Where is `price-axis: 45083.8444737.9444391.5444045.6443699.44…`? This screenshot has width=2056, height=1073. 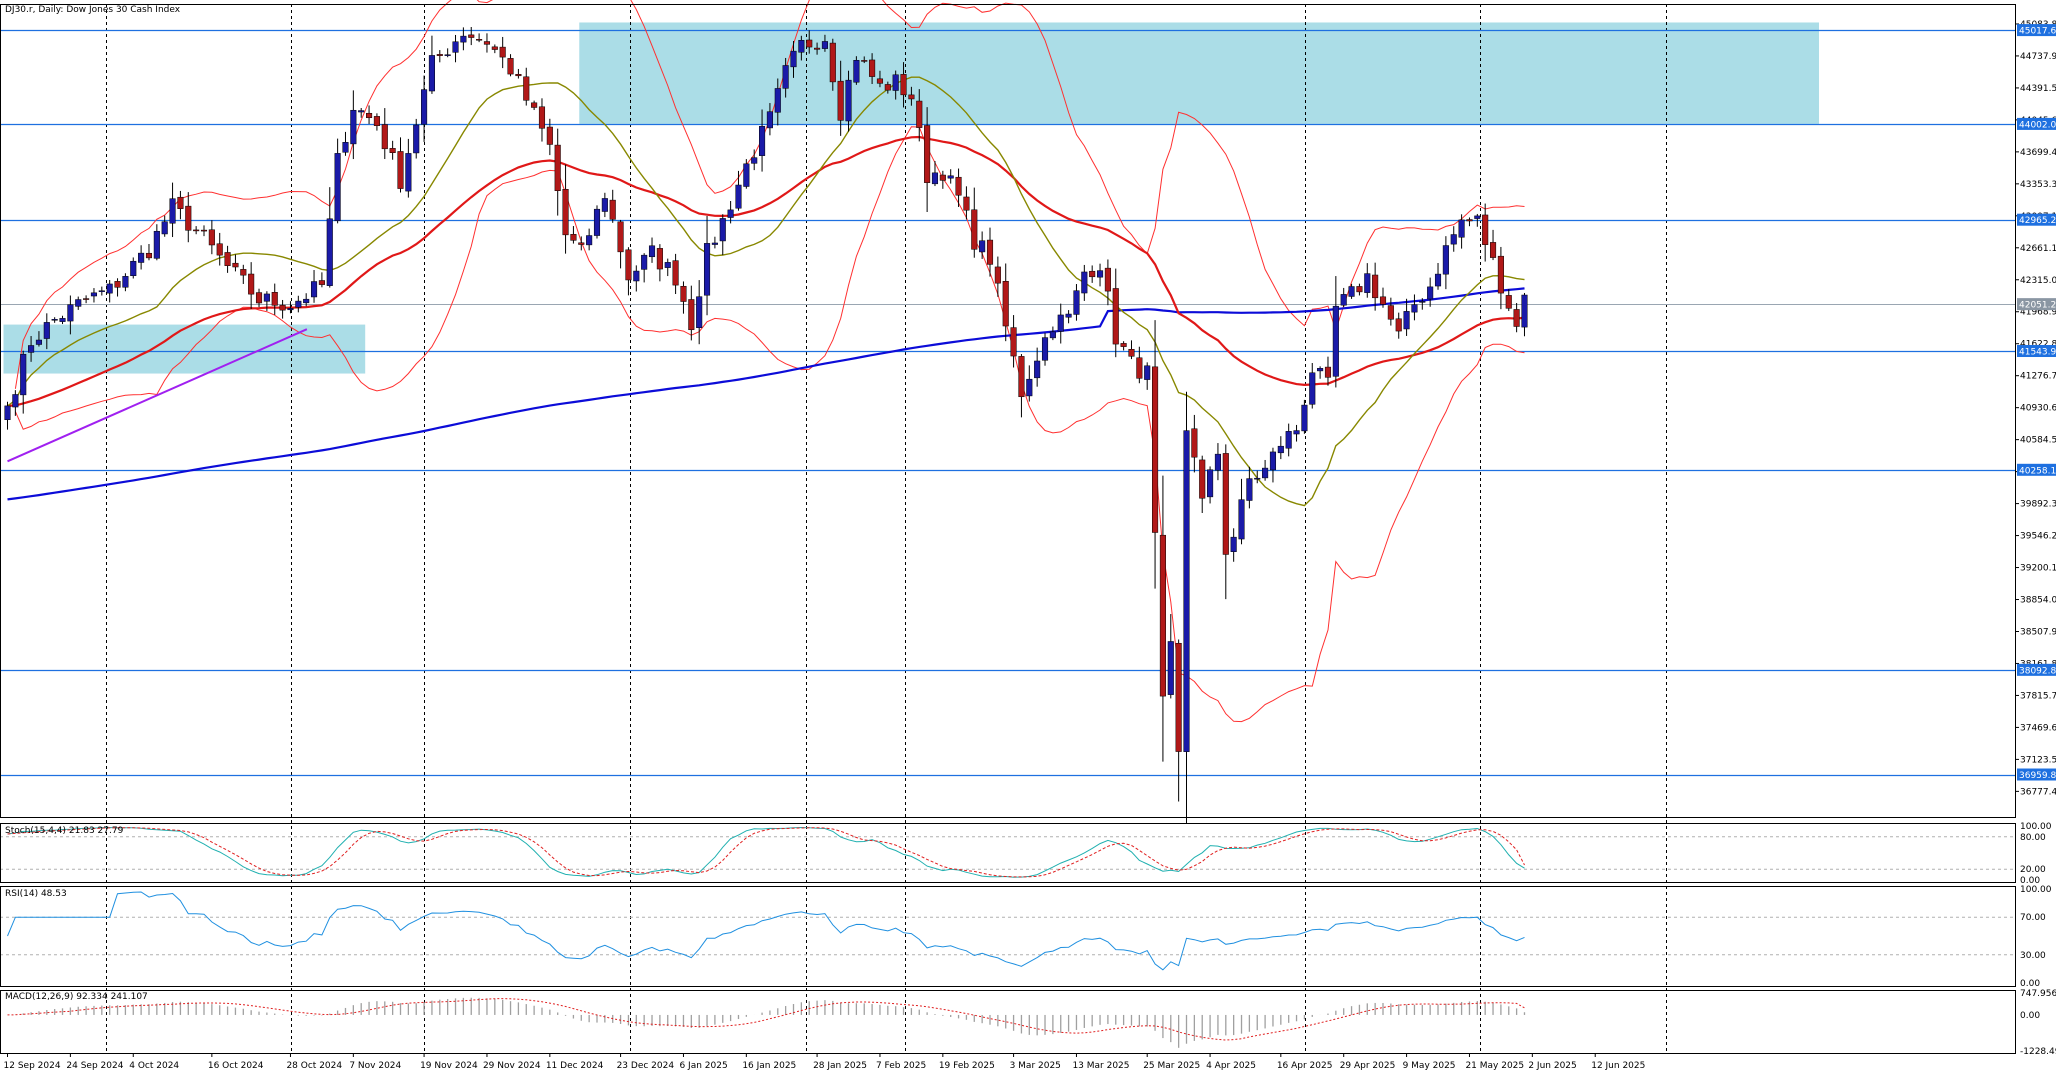
price-axis: 45083.8444737.9444391.5444045.6443699.44… is located at coordinates (2036, 408).